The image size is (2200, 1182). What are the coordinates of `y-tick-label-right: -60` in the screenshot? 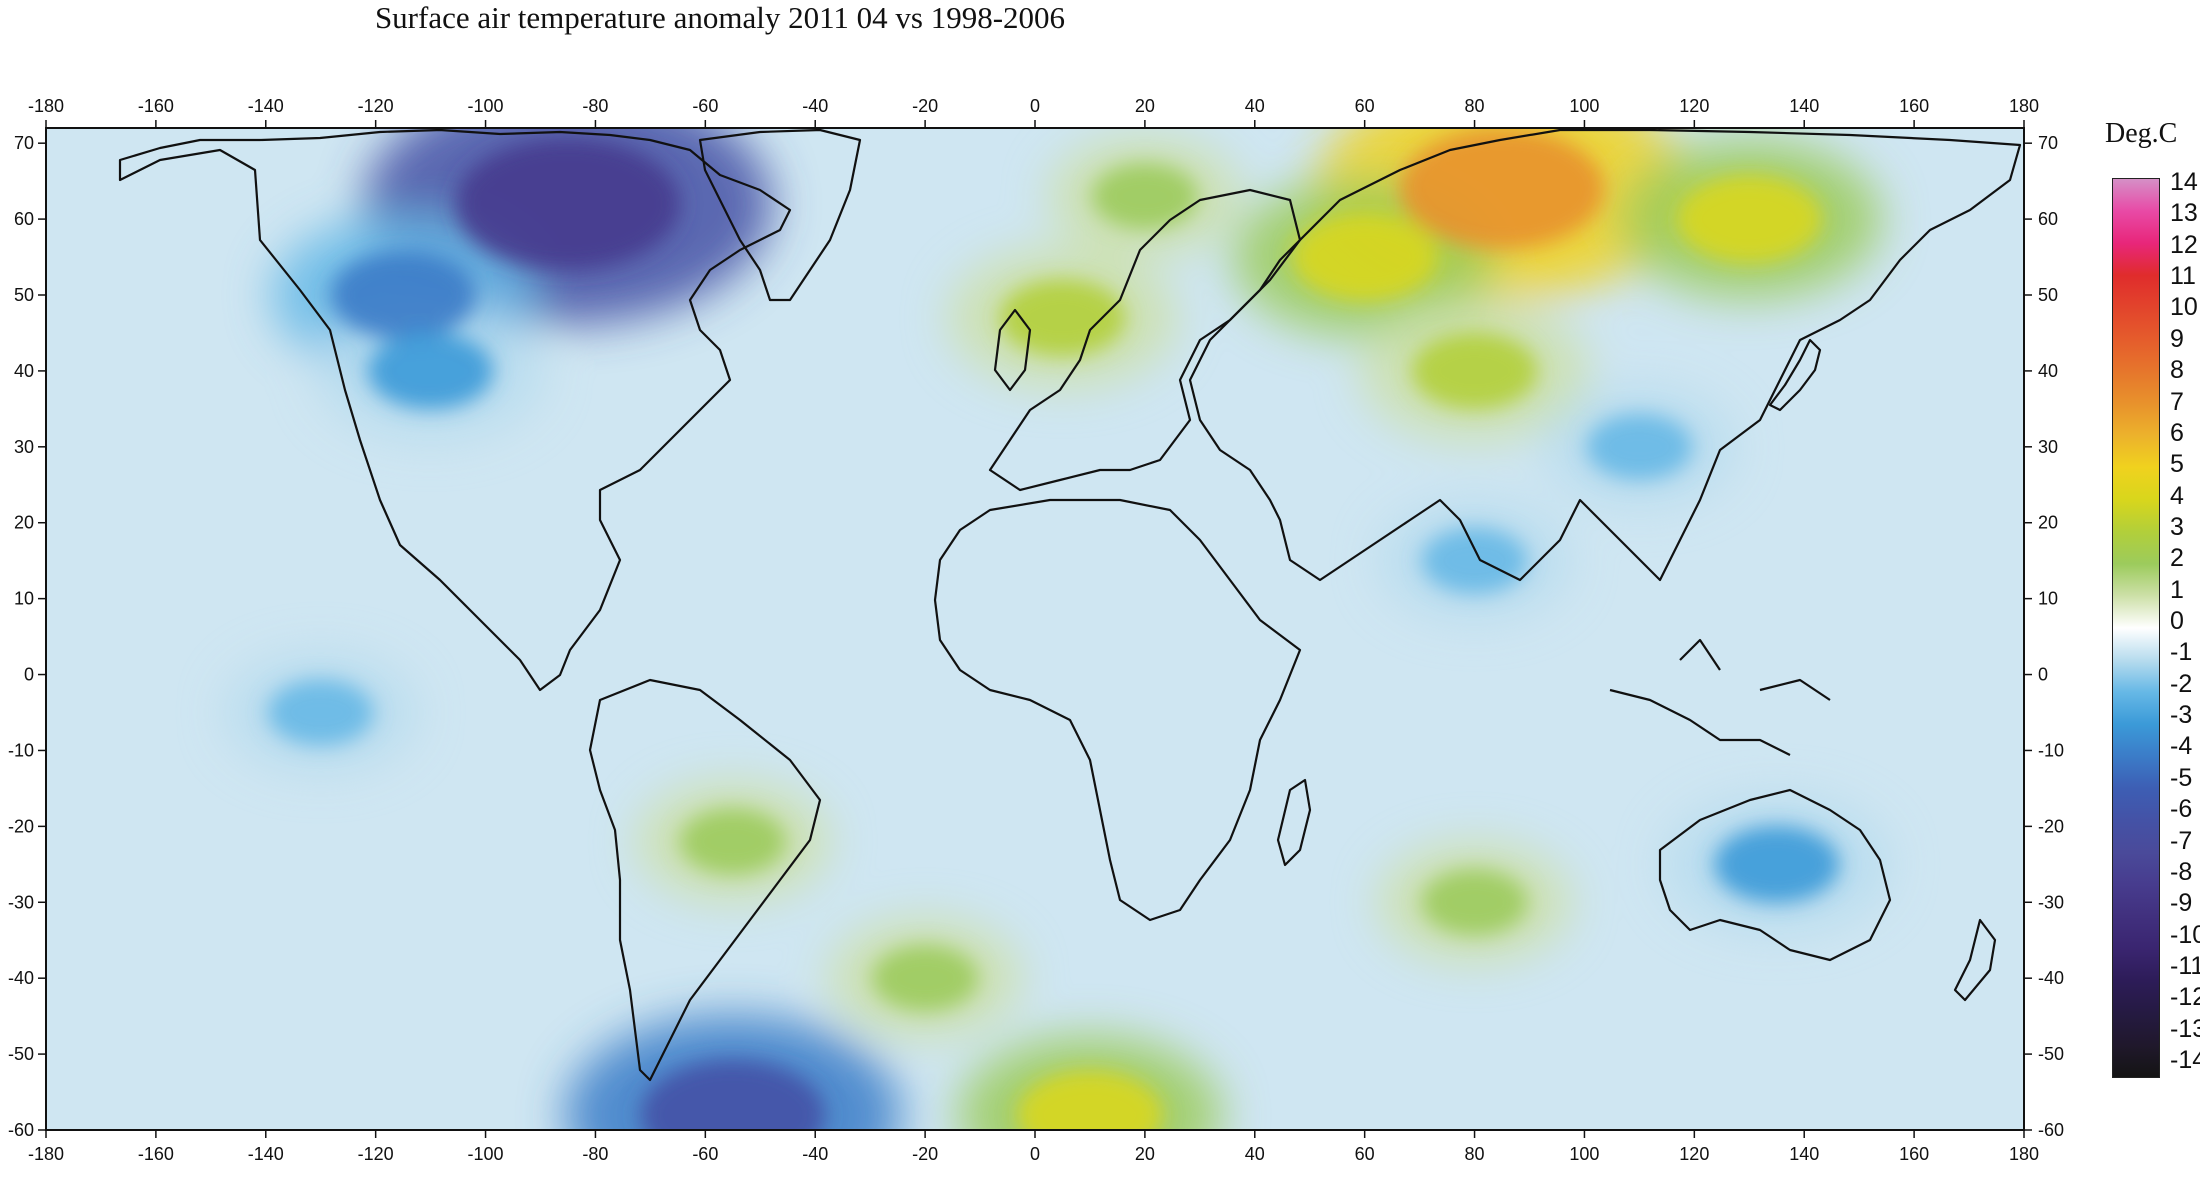 It's located at (2051, 1130).